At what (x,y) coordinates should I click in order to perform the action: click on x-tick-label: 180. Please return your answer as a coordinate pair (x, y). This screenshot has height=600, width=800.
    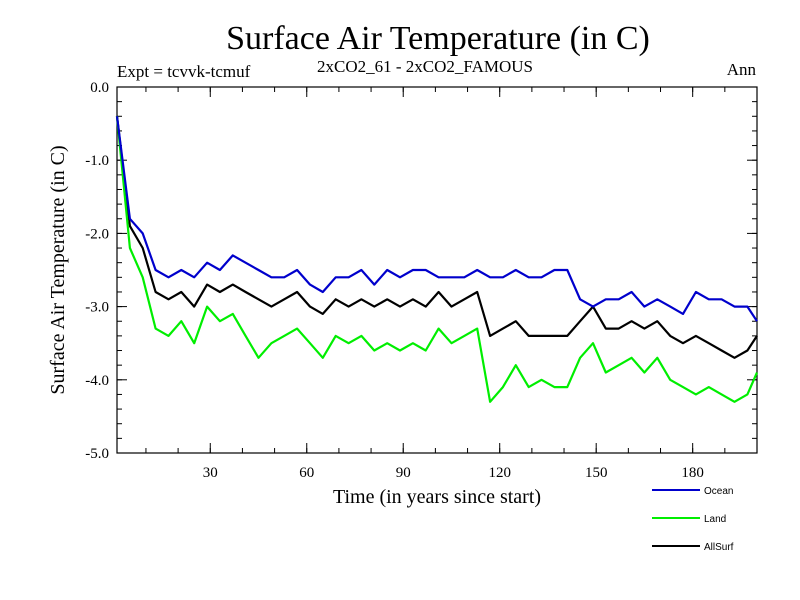
    Looking at the image, I should click on (692, 473).